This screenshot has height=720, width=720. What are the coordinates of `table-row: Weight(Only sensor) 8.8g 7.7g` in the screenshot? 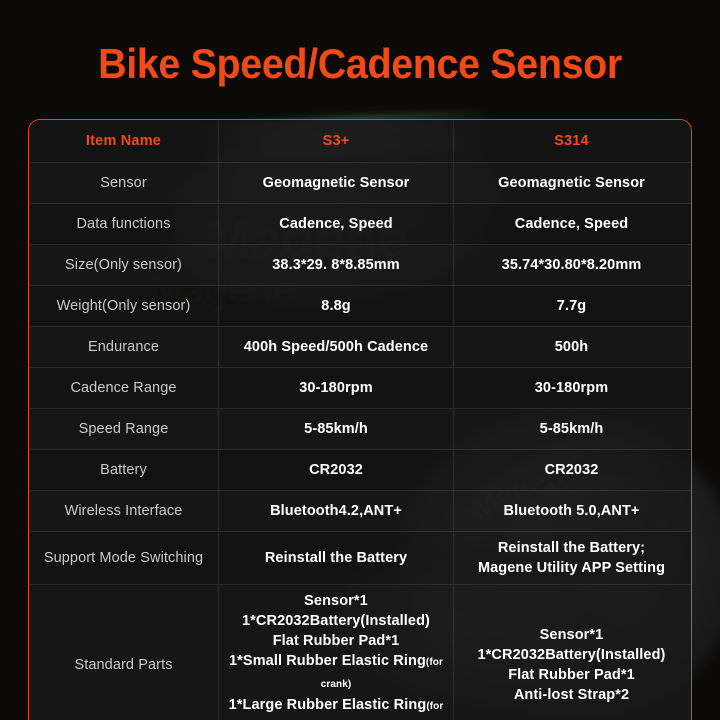 It's located at (360, 306).